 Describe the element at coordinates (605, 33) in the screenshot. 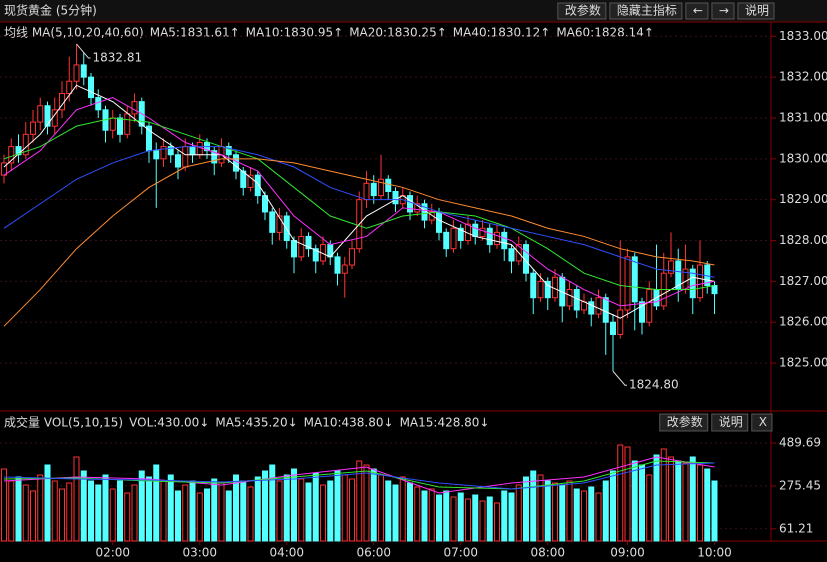

I see `legend-entry: MA60:1828.14↑` at that location.